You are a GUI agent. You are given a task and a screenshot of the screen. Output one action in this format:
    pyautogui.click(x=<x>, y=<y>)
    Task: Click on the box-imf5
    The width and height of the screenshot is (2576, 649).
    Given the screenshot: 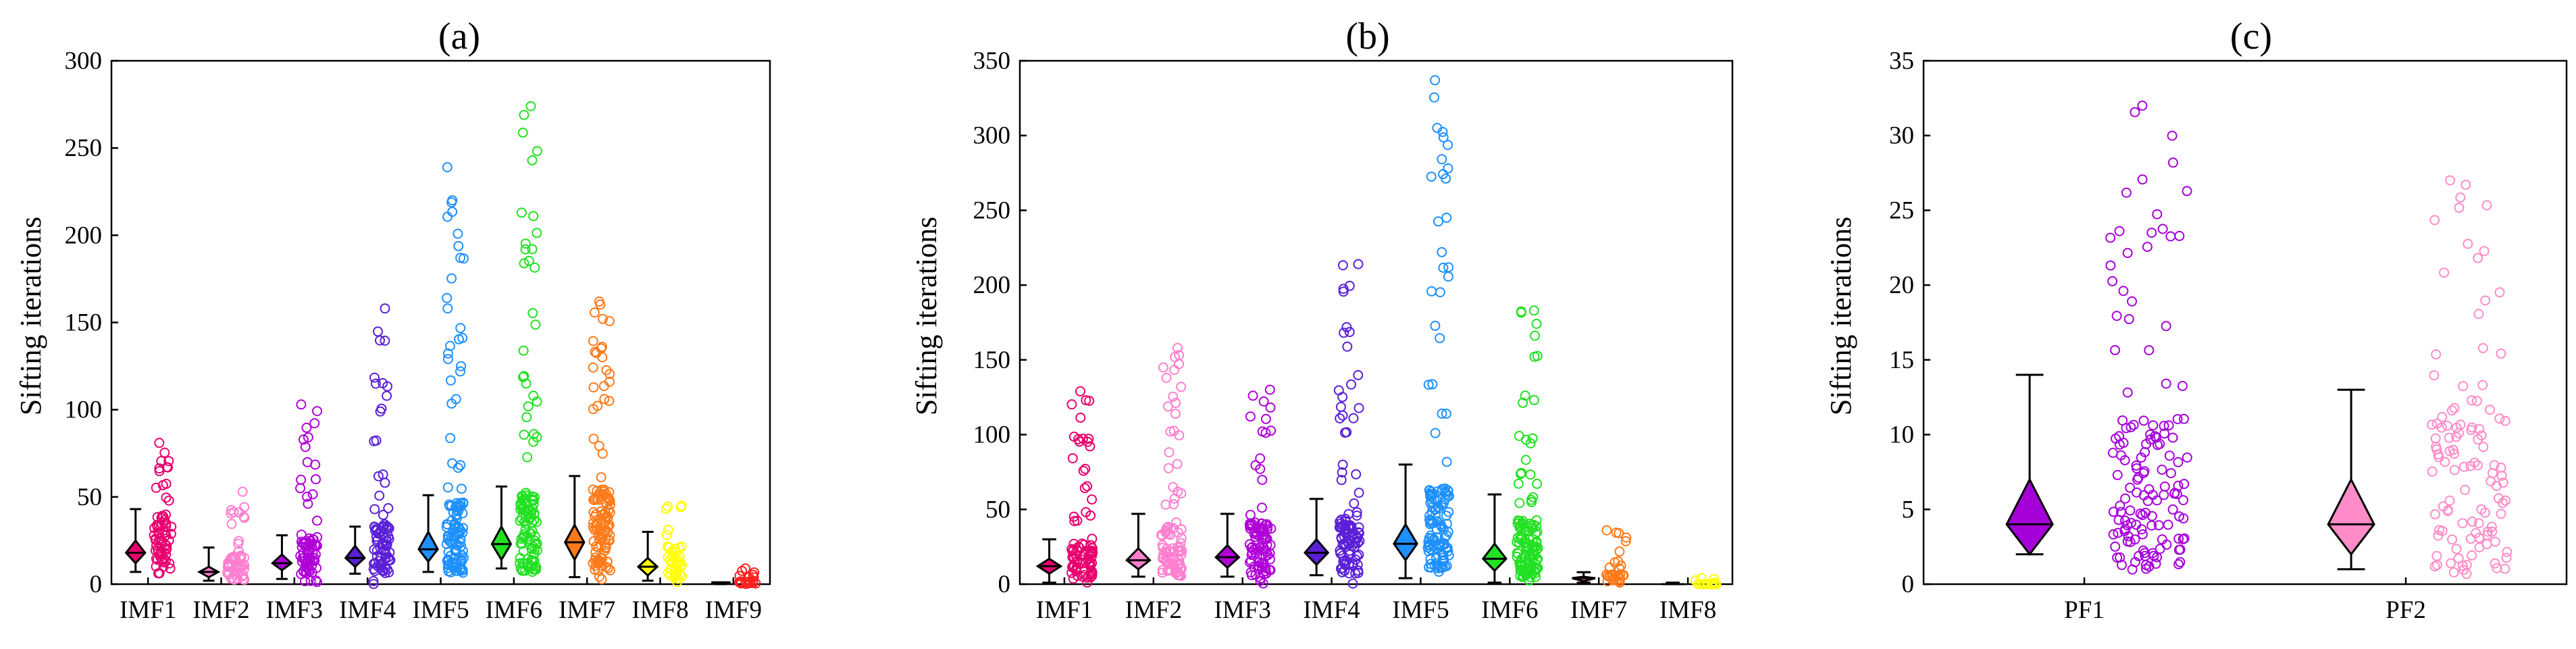 What is the action you would take?
    pyautogui.click(x=1405, y=542)
    